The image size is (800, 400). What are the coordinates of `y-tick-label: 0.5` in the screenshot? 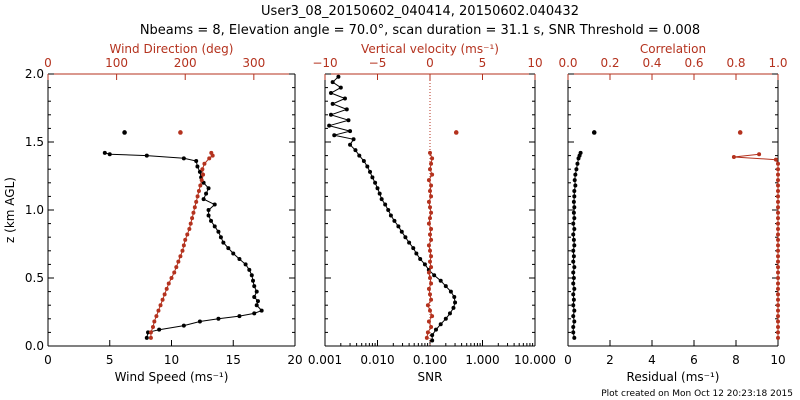 It's located at (34, 278).